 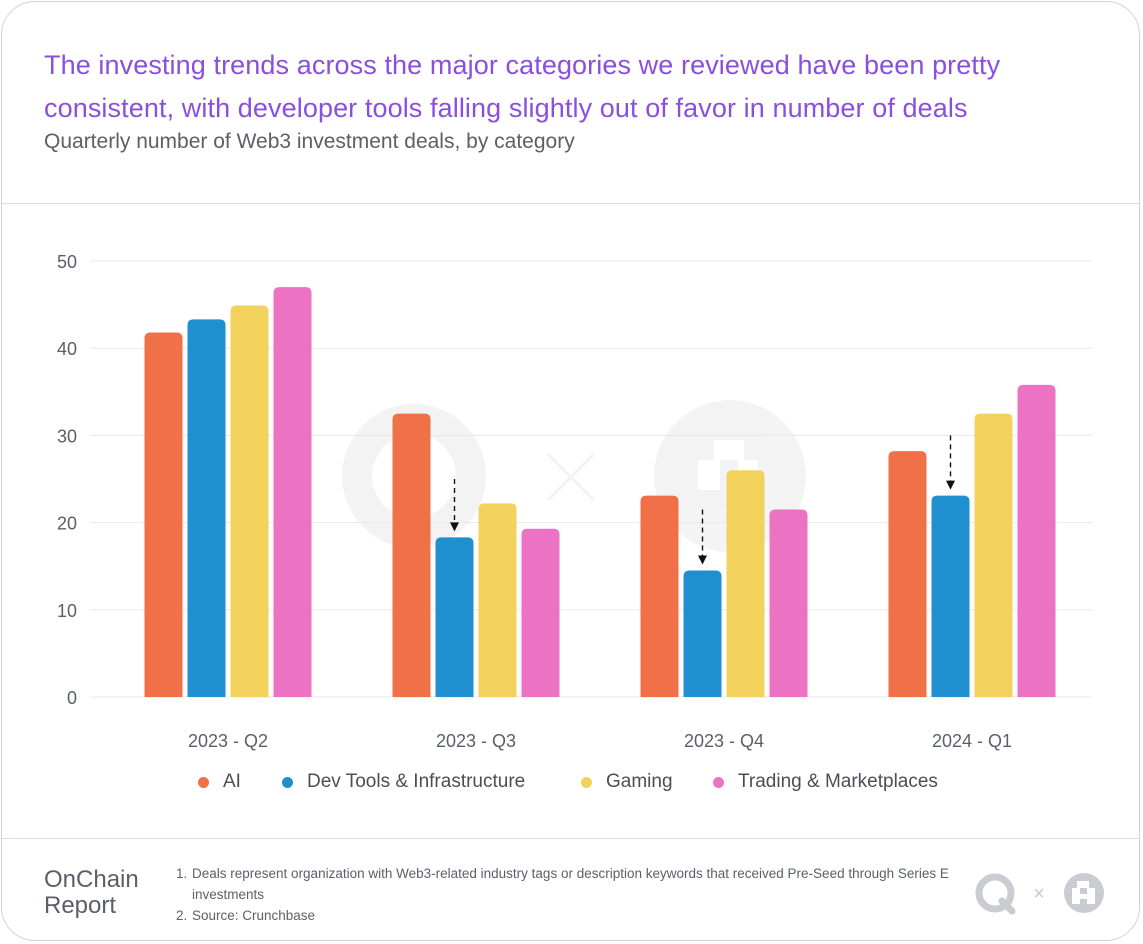 What do you see at coordinates (476, 741) in the screenshot?
I see `x-tick-label: 2023 - Q3` at bounding box center [476, 741].